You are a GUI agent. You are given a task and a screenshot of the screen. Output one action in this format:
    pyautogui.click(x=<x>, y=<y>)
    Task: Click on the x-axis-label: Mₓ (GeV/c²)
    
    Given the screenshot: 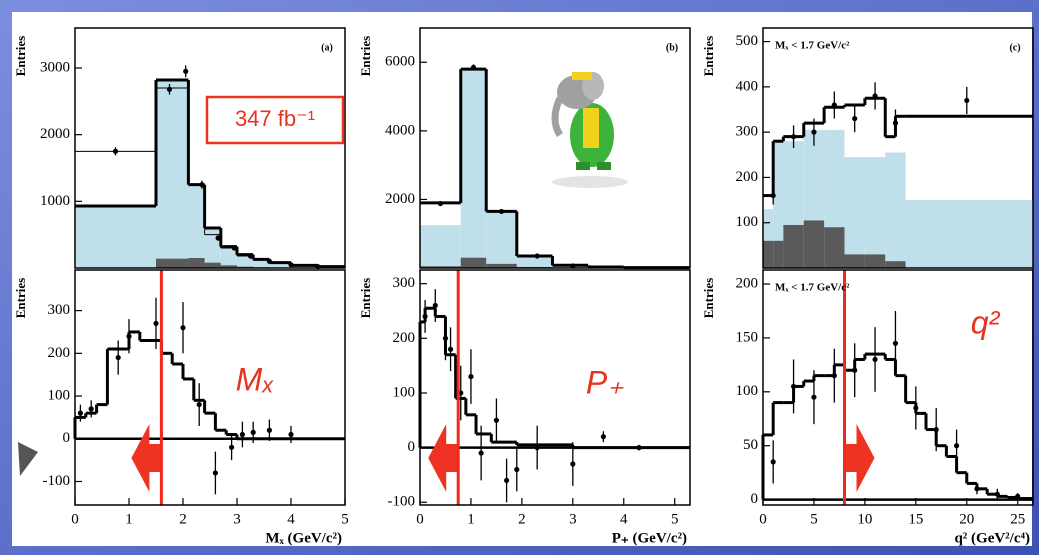 What is the action you would take?
    pyautogui.click(x=303, y=538)
    